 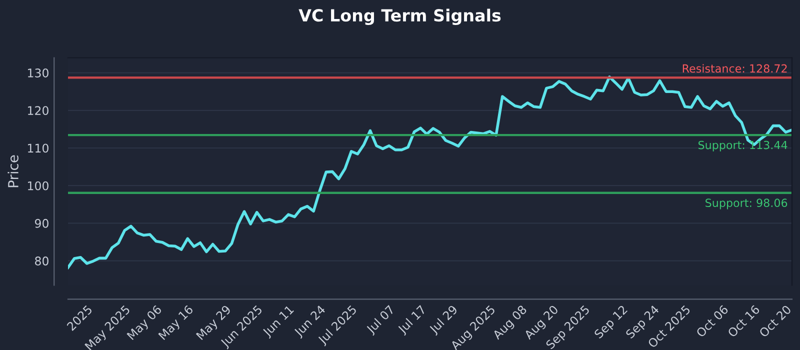 I want to click on ref-line-label: Resistance: 128.72, so click(x=734, y=68).